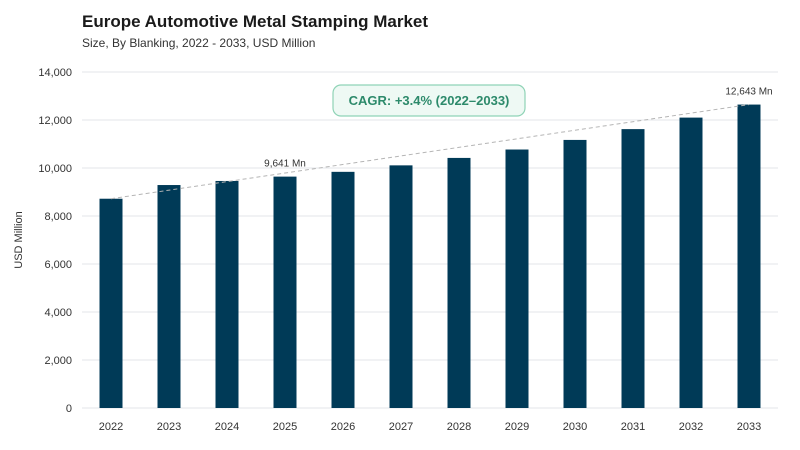 The image size is (800, 450). What do you see at coordinates (517, 427) in the screenshot?
I see `x-tick-label: 2029` at bounding box center [517, 427].